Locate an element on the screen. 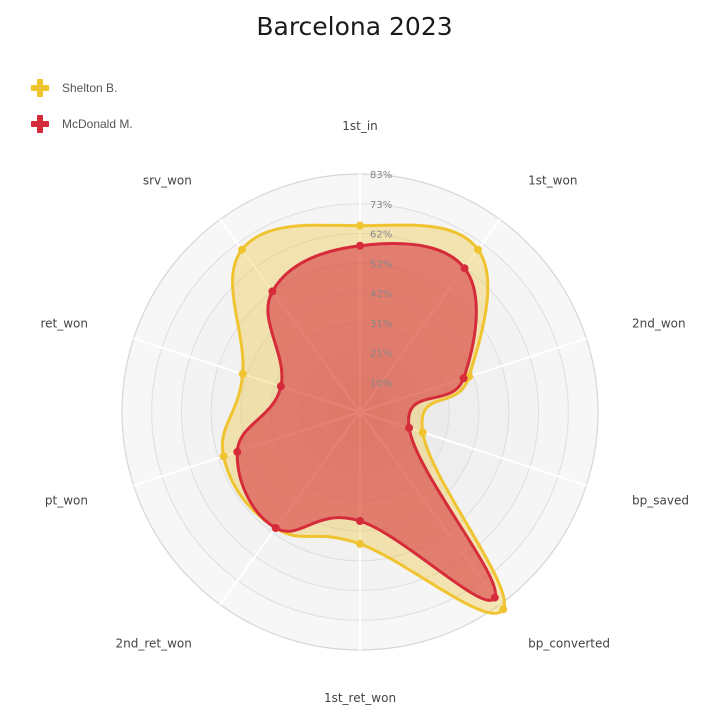  tick-label: 10% is located at coordinates (381, 383).